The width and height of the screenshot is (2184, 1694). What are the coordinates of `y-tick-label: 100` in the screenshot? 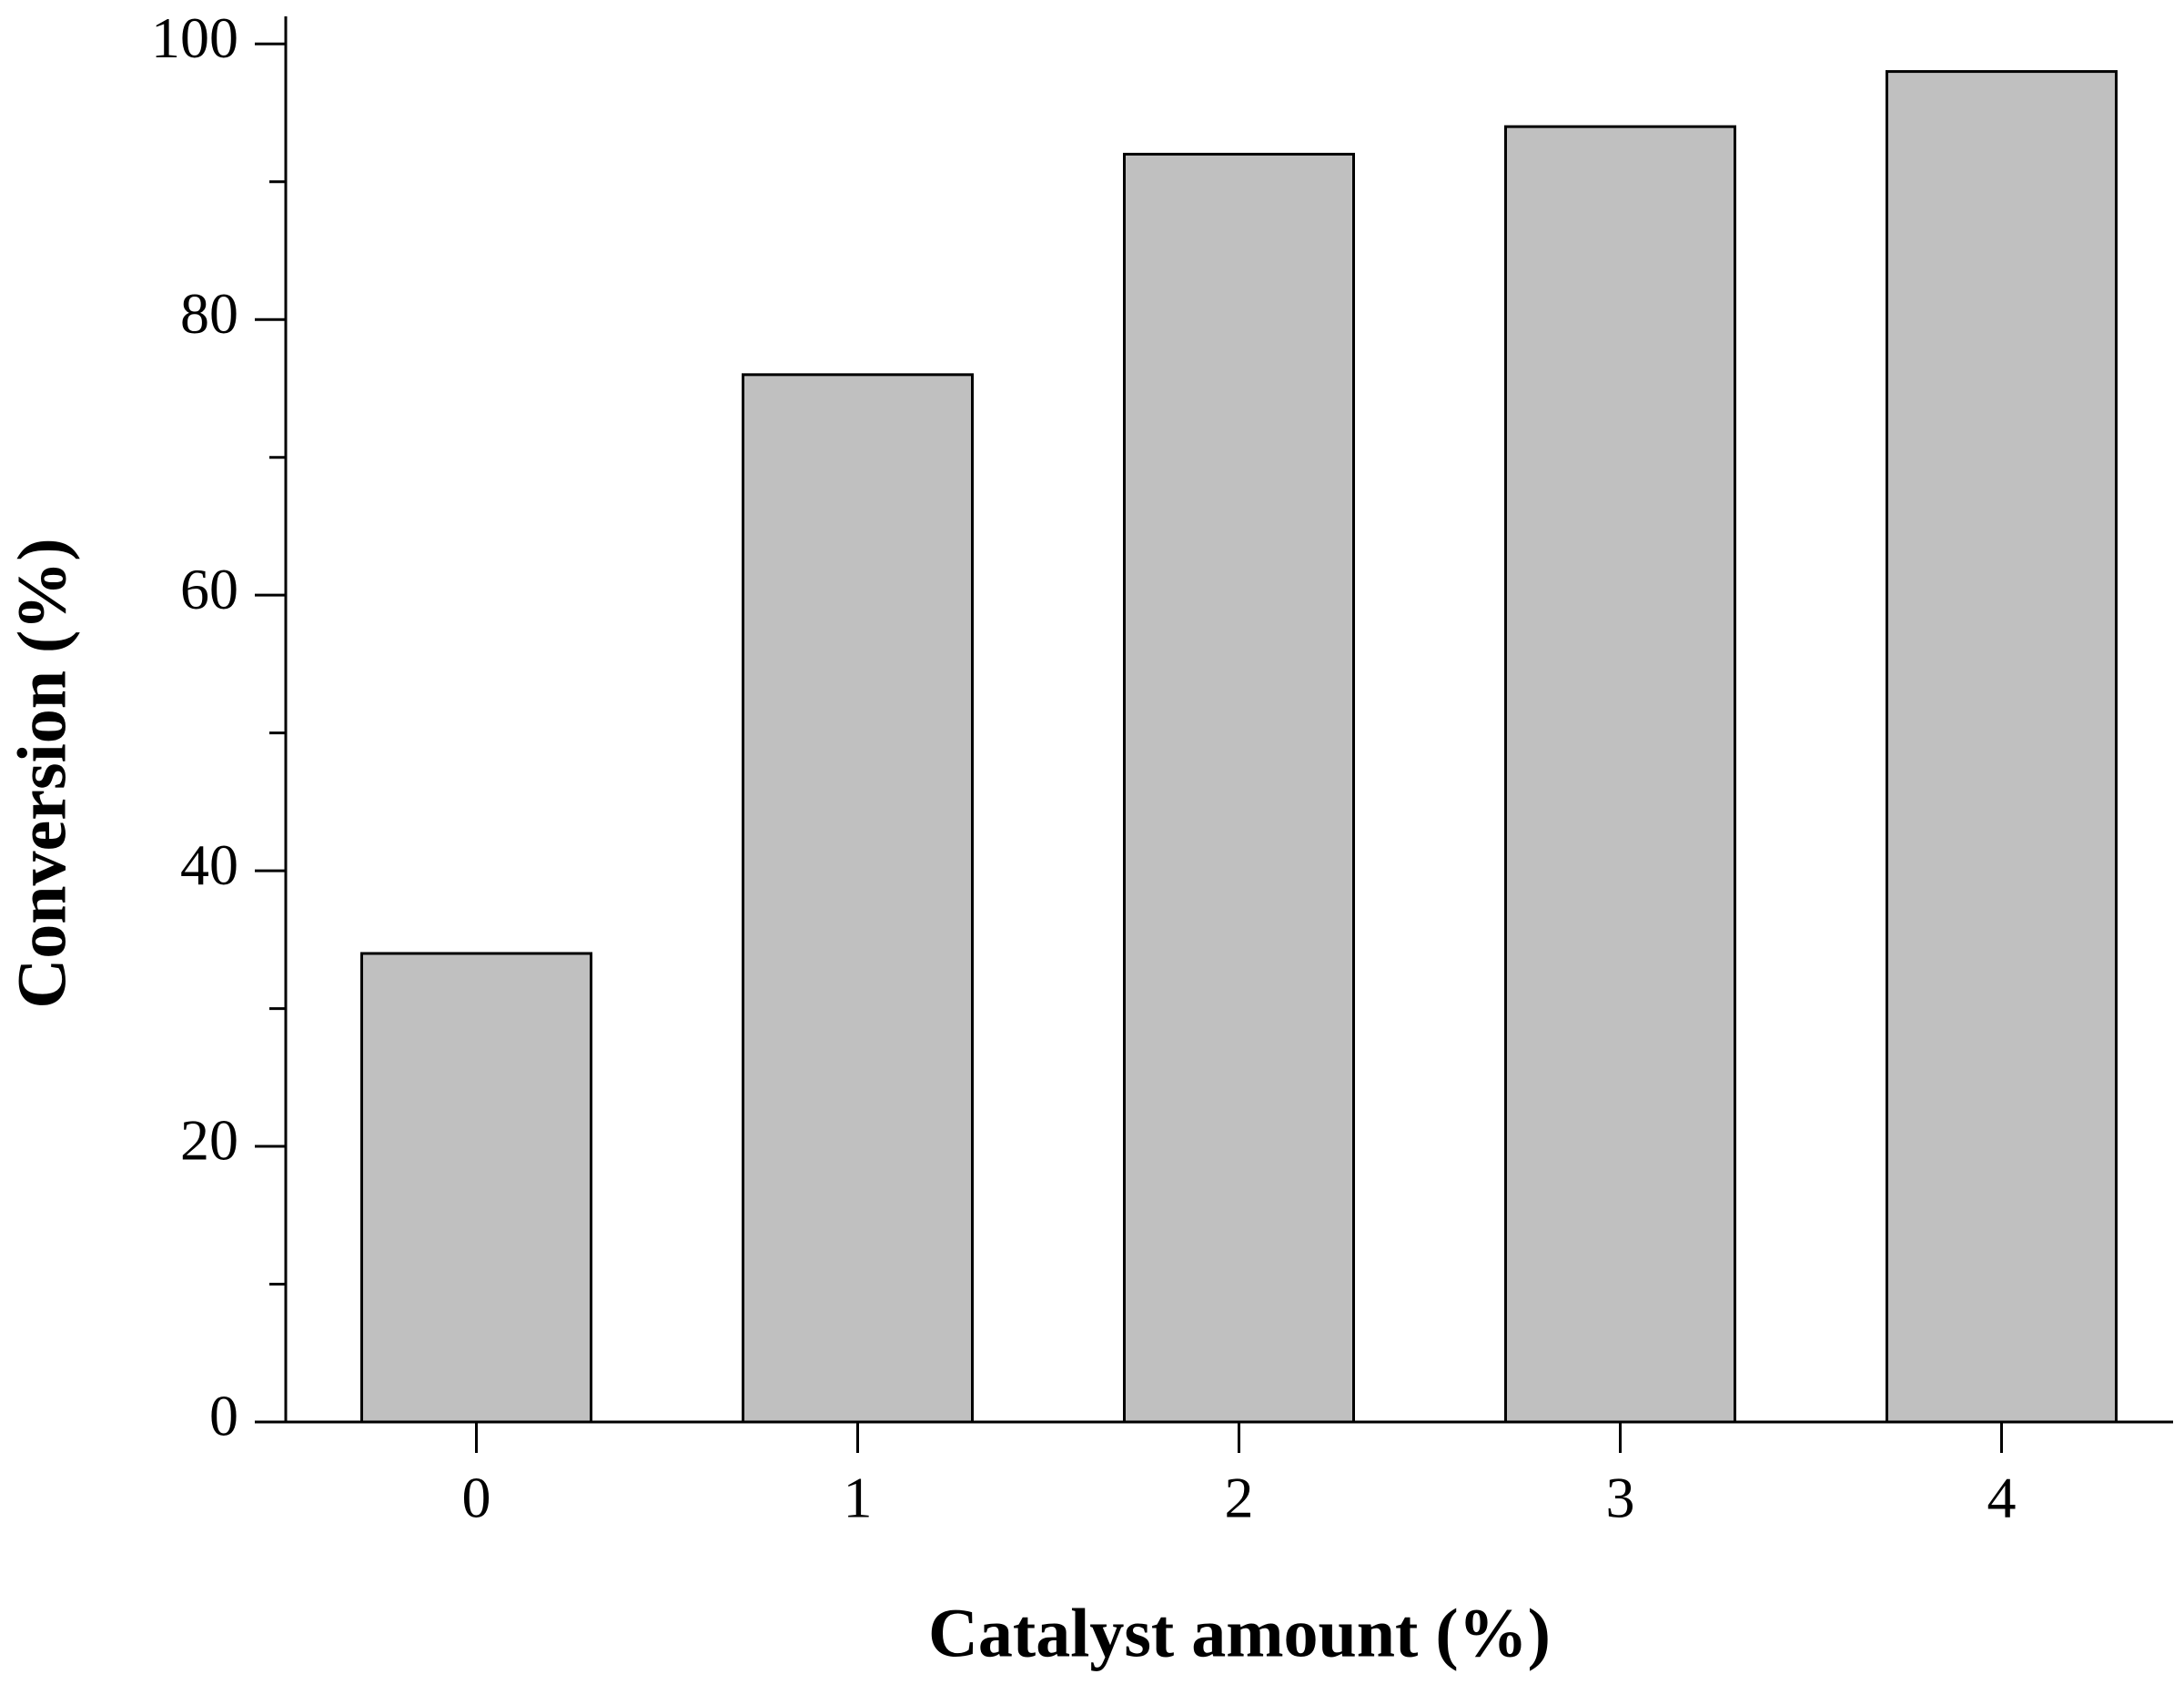 It's located at (195, 37).